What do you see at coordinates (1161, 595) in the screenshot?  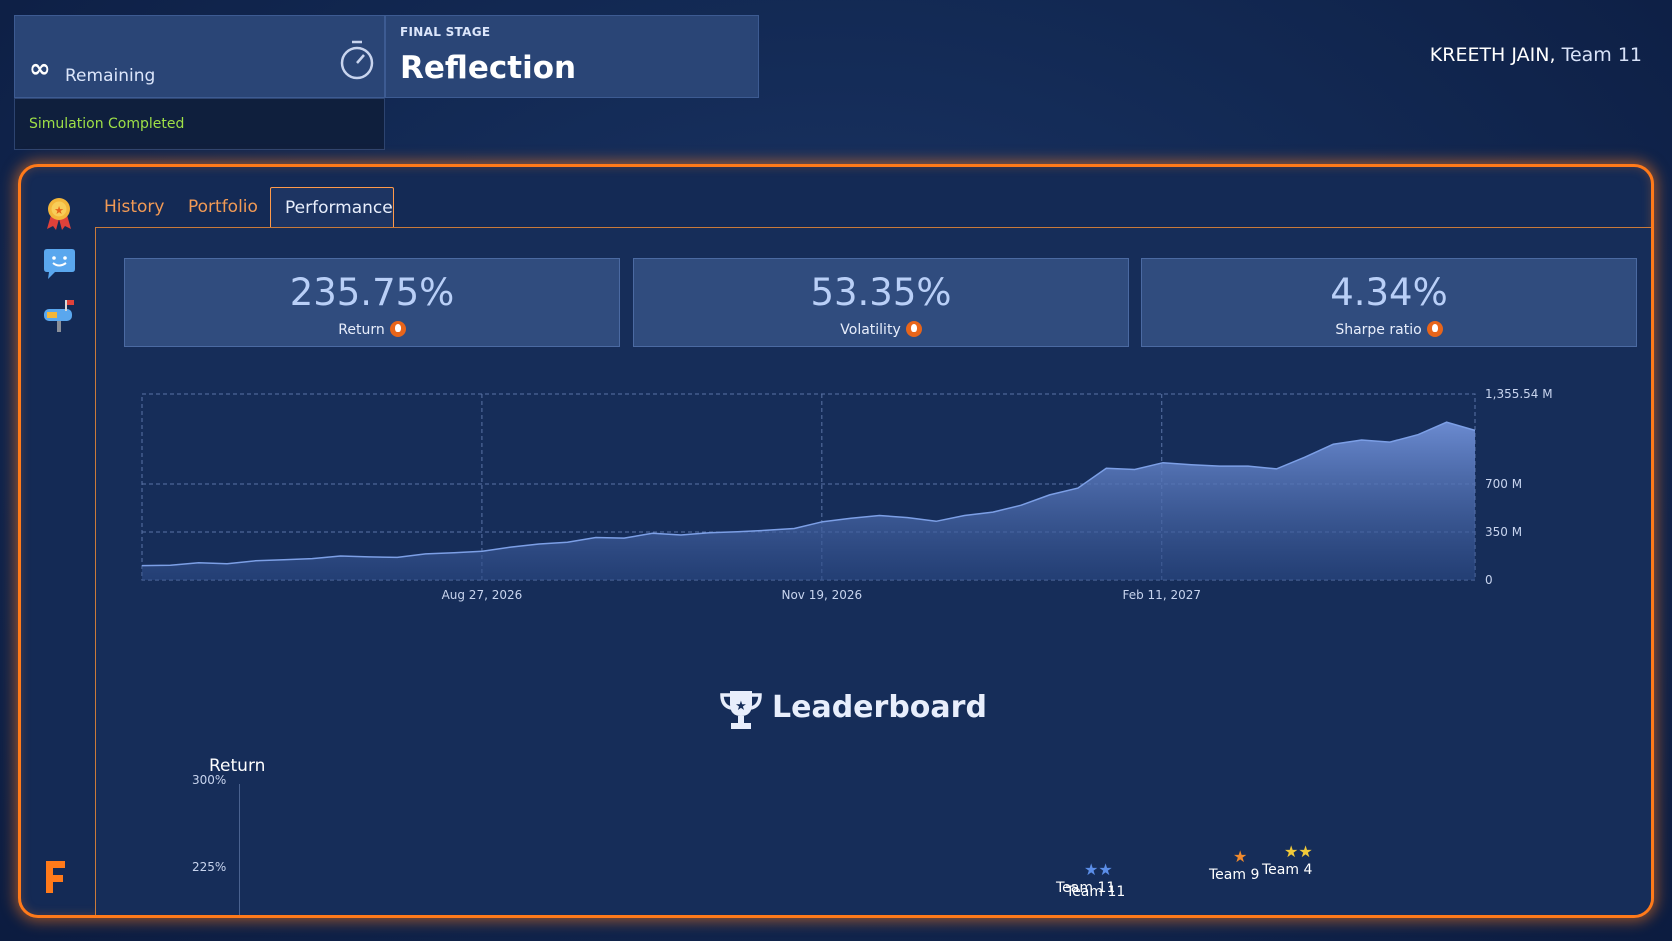 I see `x-tick-label: Feb 11, 2027` at bounding box center [1161, 595].